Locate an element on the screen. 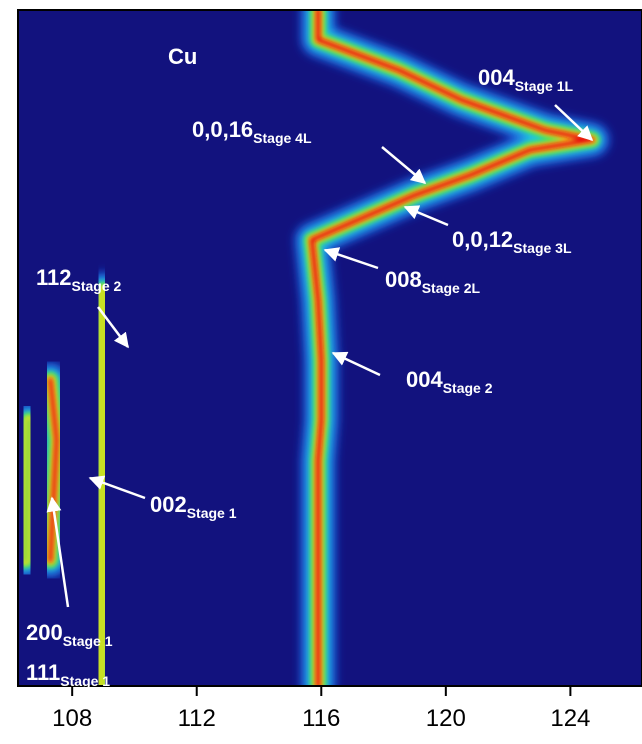 The height and width of the screenshot is (744, 642). x-tick-label: 124 is located at coordinates (570, 718).